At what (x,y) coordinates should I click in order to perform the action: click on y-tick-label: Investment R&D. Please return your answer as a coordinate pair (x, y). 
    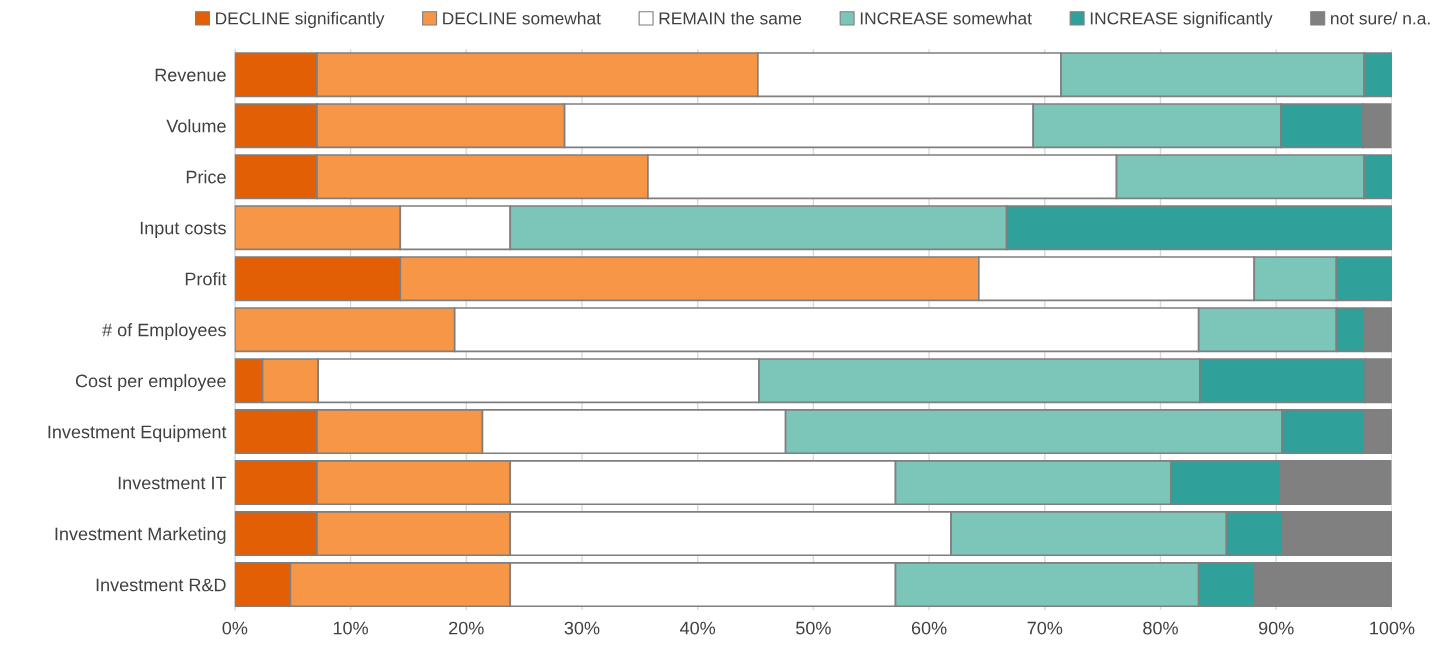
    Looking at the image, I should click on (161, 585).